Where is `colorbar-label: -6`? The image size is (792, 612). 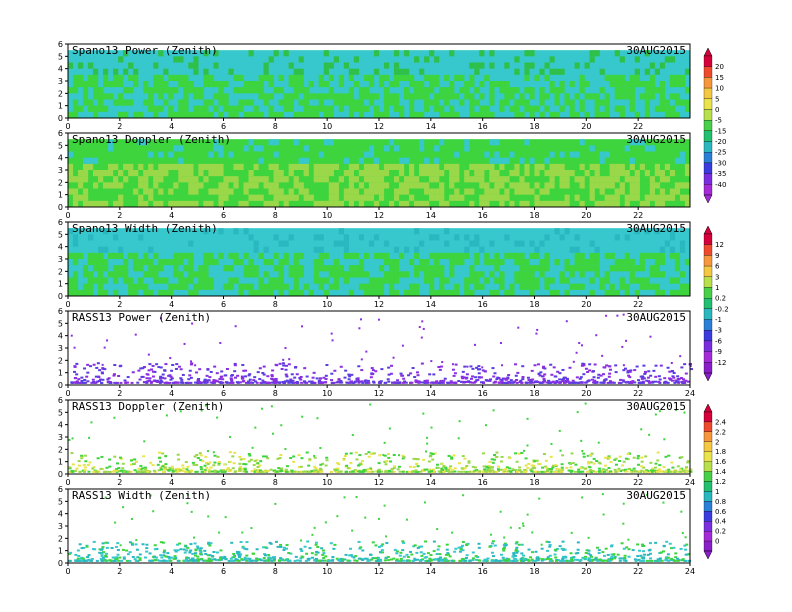 colorbar-label: -6 is located at coordinates (719, 341).